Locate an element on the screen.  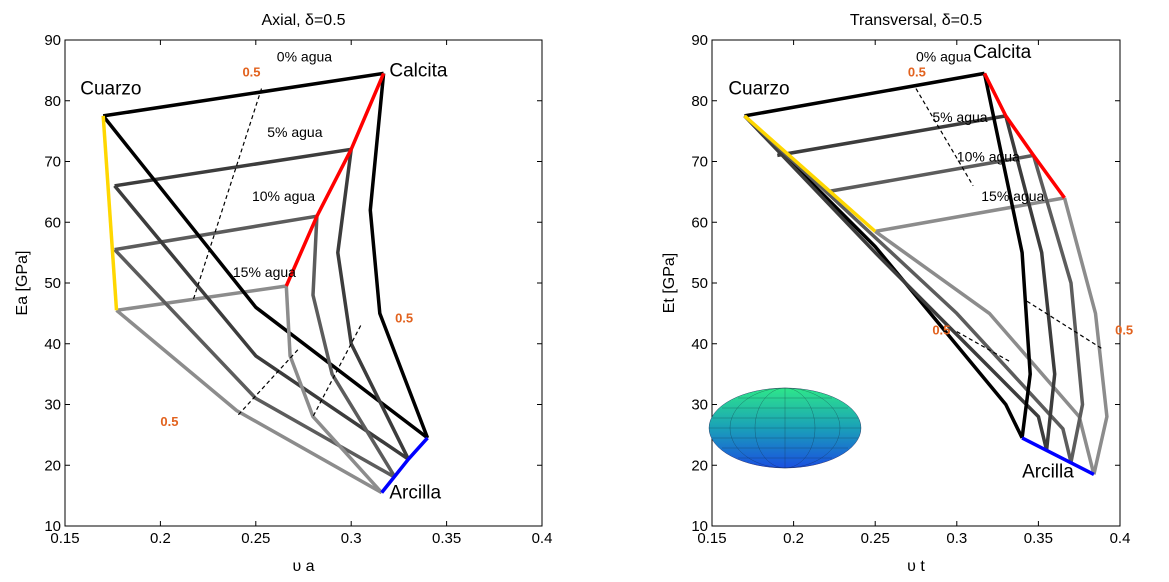
x-axis-label: υ a is located at coordinates (303, 566).